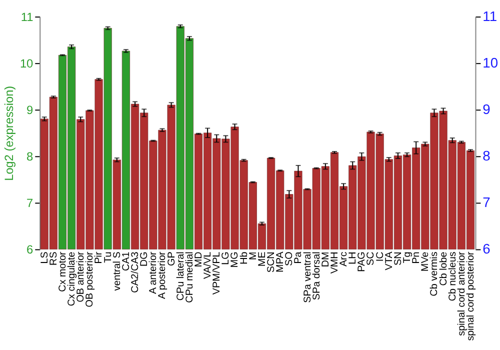 This screenshot has width=500, height=350. Describe the element at coordinates (180, 276) in the screenshot. I see `x-tick-label: CPu lateral` at that location.